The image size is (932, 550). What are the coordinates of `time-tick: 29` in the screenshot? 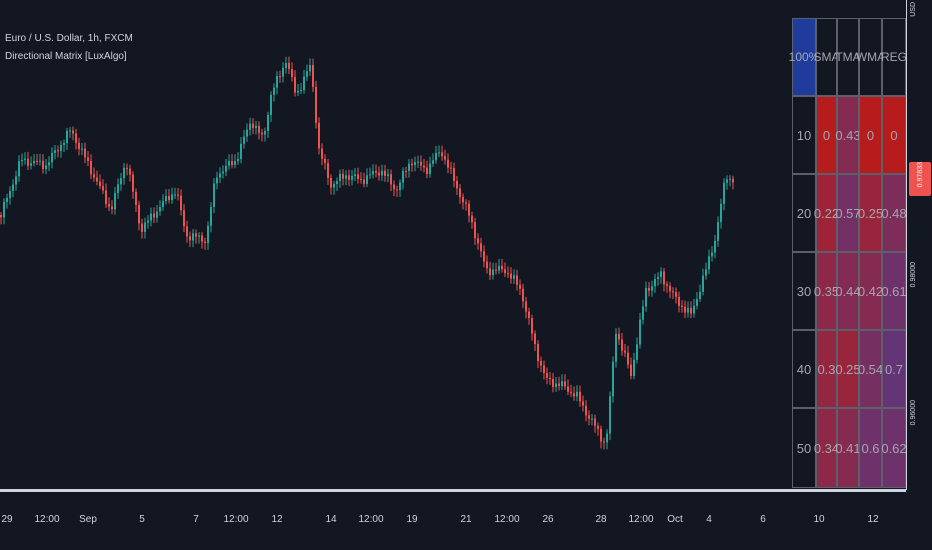 It's located at (7, 519).